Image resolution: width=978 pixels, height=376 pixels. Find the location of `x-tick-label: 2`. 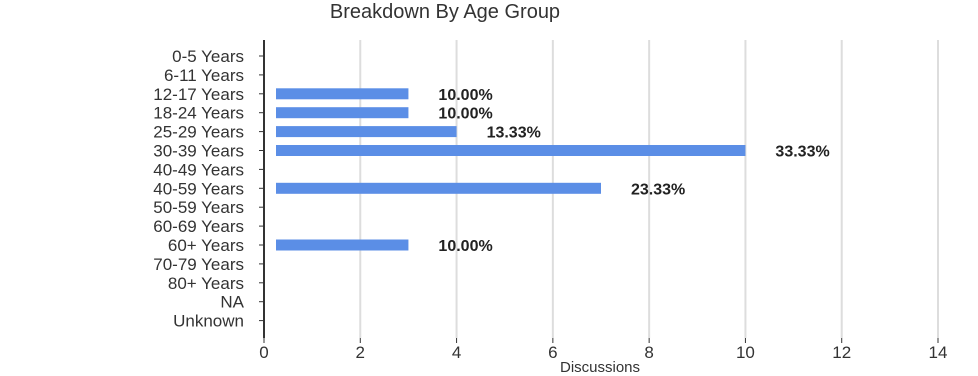

x-tick-label: 2 is located at coordinates (360, 352).